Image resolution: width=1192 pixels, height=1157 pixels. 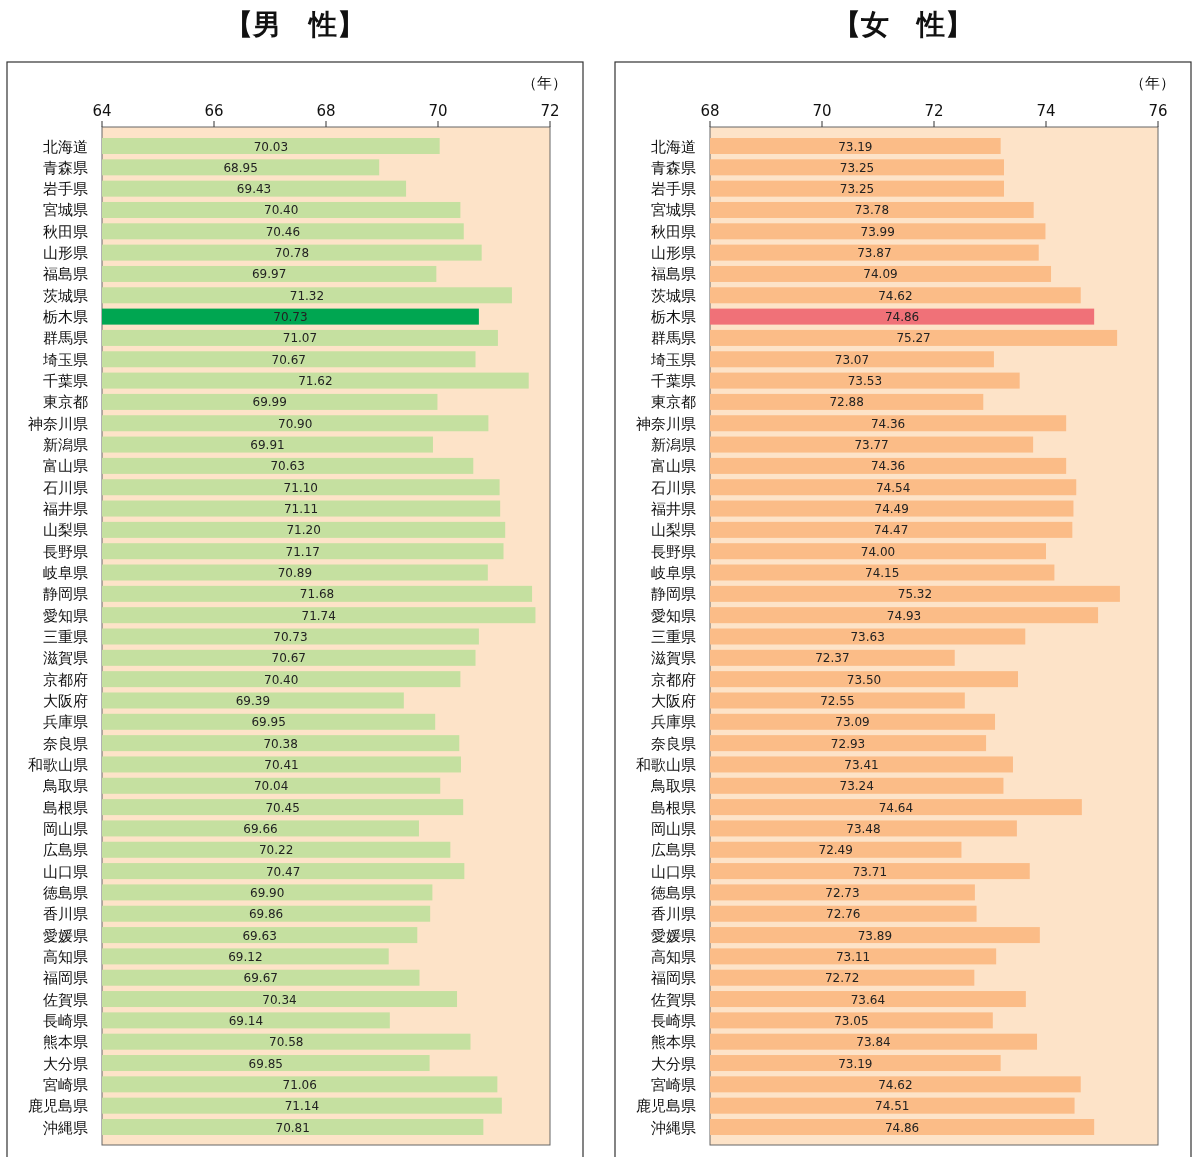 I want to click on data-label: 72.49, so click(x=835, y=850).